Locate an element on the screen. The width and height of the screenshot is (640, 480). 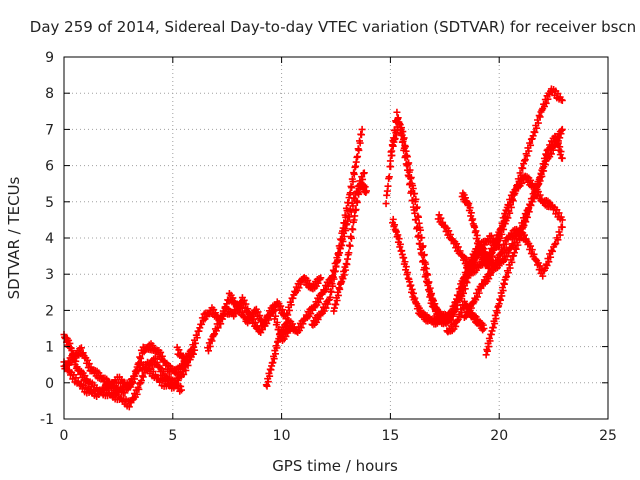
y-tick-label: 4 is located at coordinates (49, 239).